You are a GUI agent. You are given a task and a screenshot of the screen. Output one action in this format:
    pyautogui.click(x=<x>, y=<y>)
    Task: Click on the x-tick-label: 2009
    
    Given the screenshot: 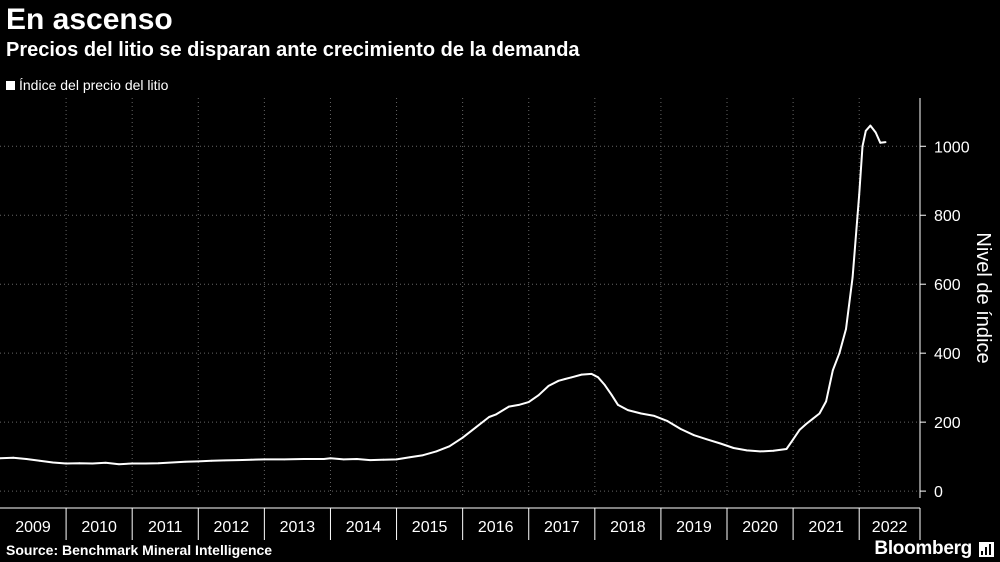 What is the action you would take?
    pyautogui.click(x=33, y=527)
    